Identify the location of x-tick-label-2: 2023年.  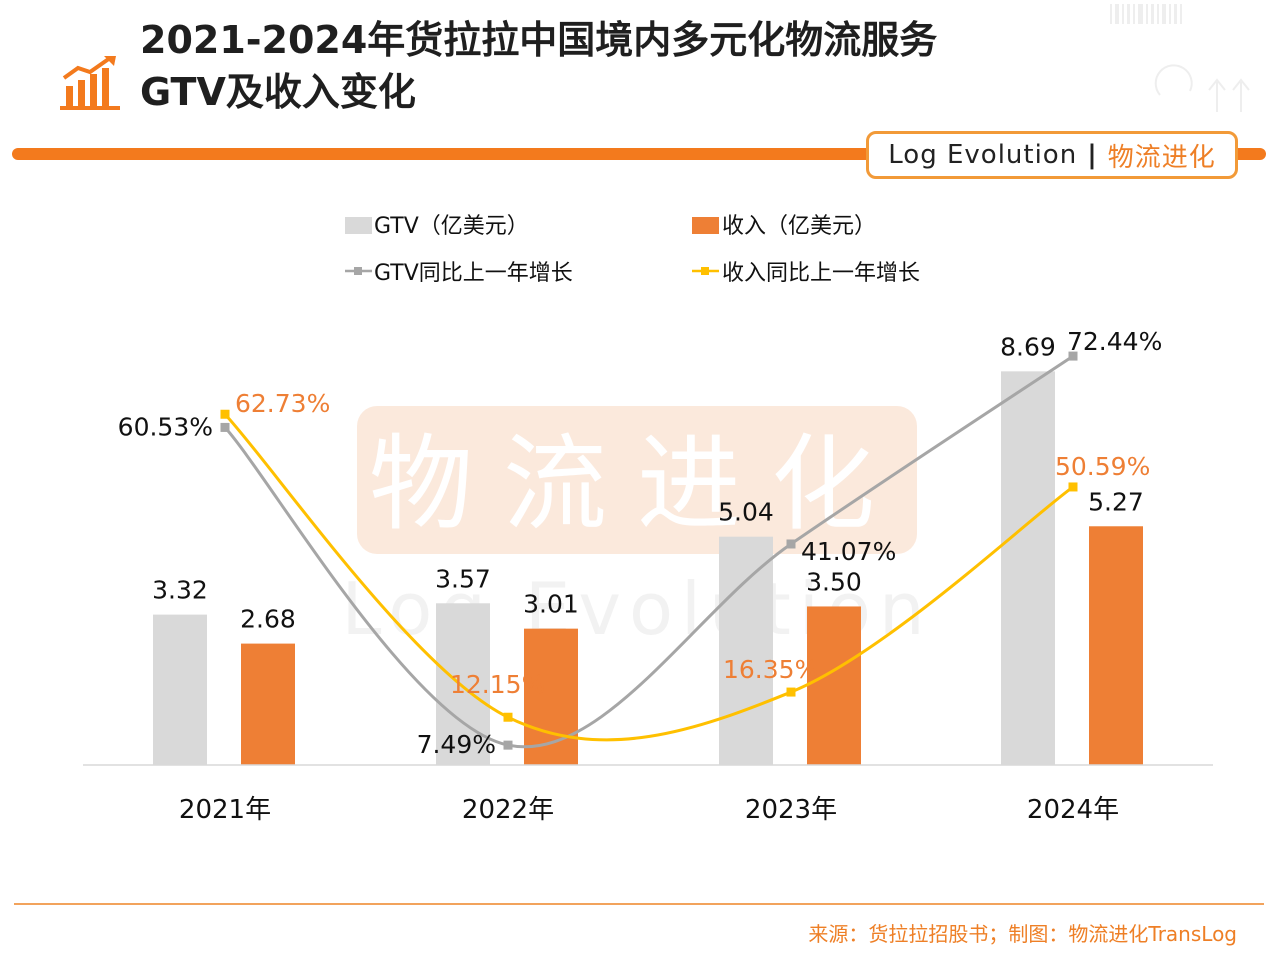
(791, 810).